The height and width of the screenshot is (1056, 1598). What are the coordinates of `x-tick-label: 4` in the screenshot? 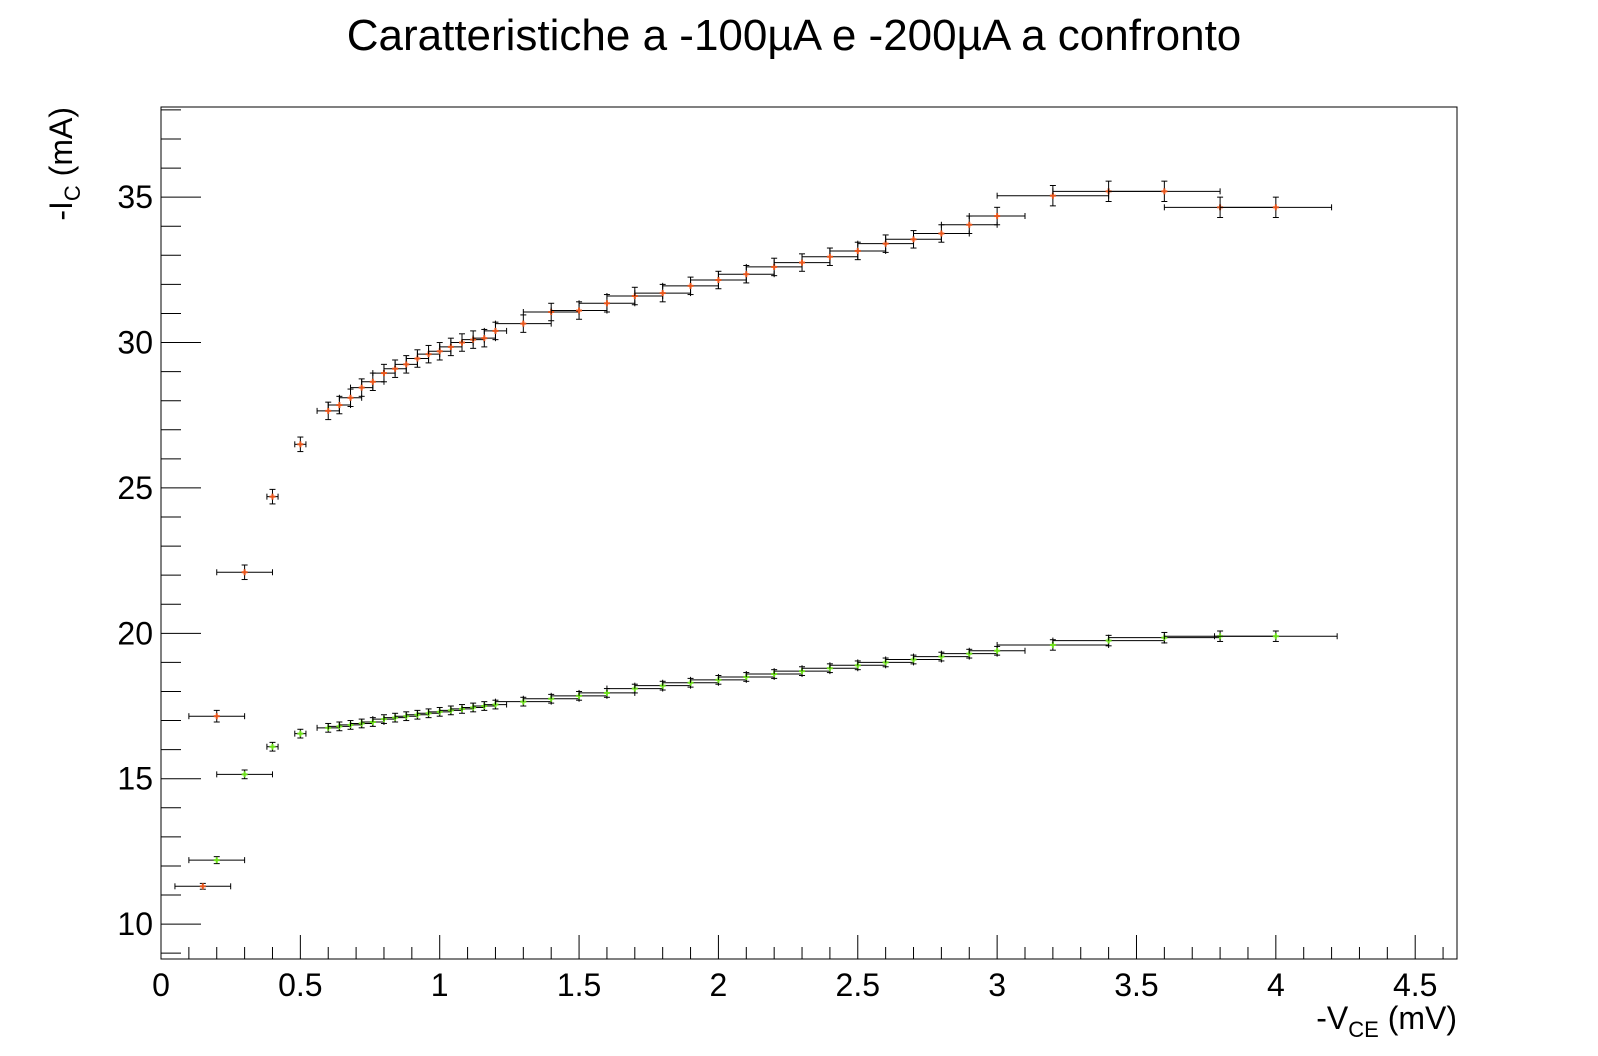 It's located at (1276, 985).